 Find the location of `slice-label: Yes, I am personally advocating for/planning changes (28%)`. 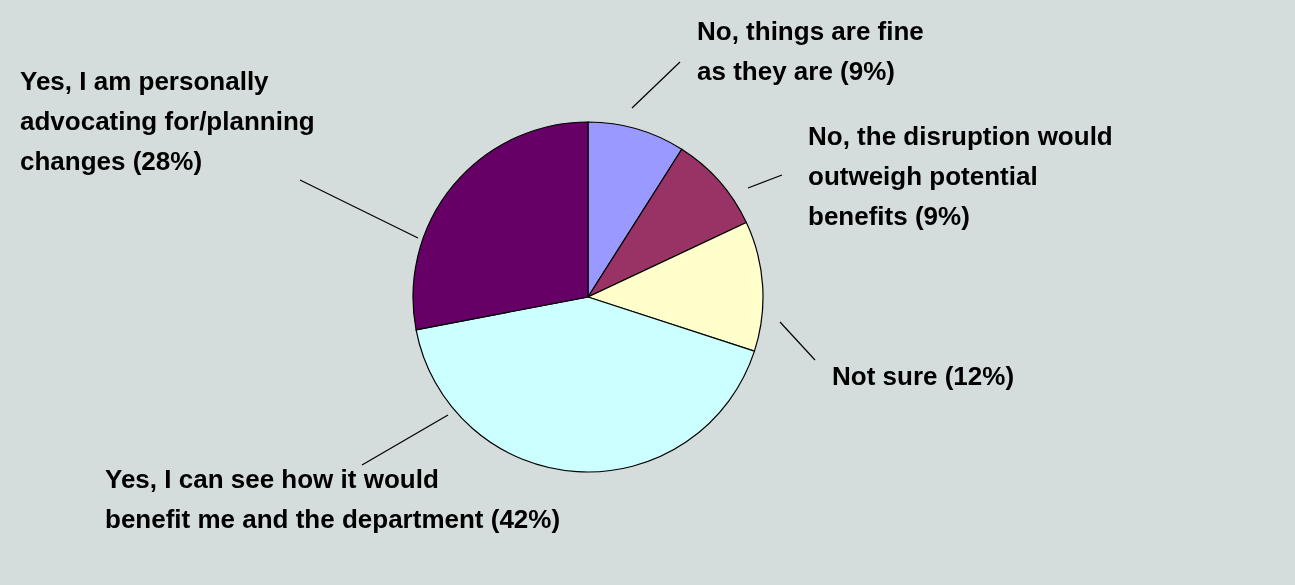

slice-label: Yes, I am personally advocating for/planning changes (28%) is located at coordinates (167, 121).